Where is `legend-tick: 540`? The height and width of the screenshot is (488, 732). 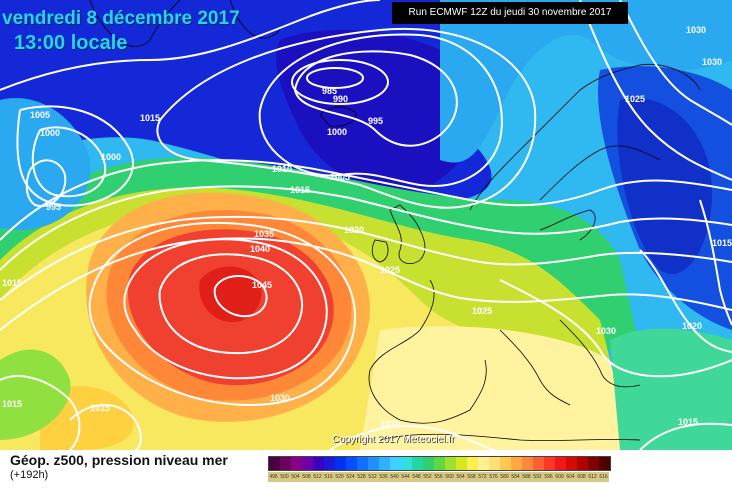 legend-tick: 540 is located at coordinates (394, 477).